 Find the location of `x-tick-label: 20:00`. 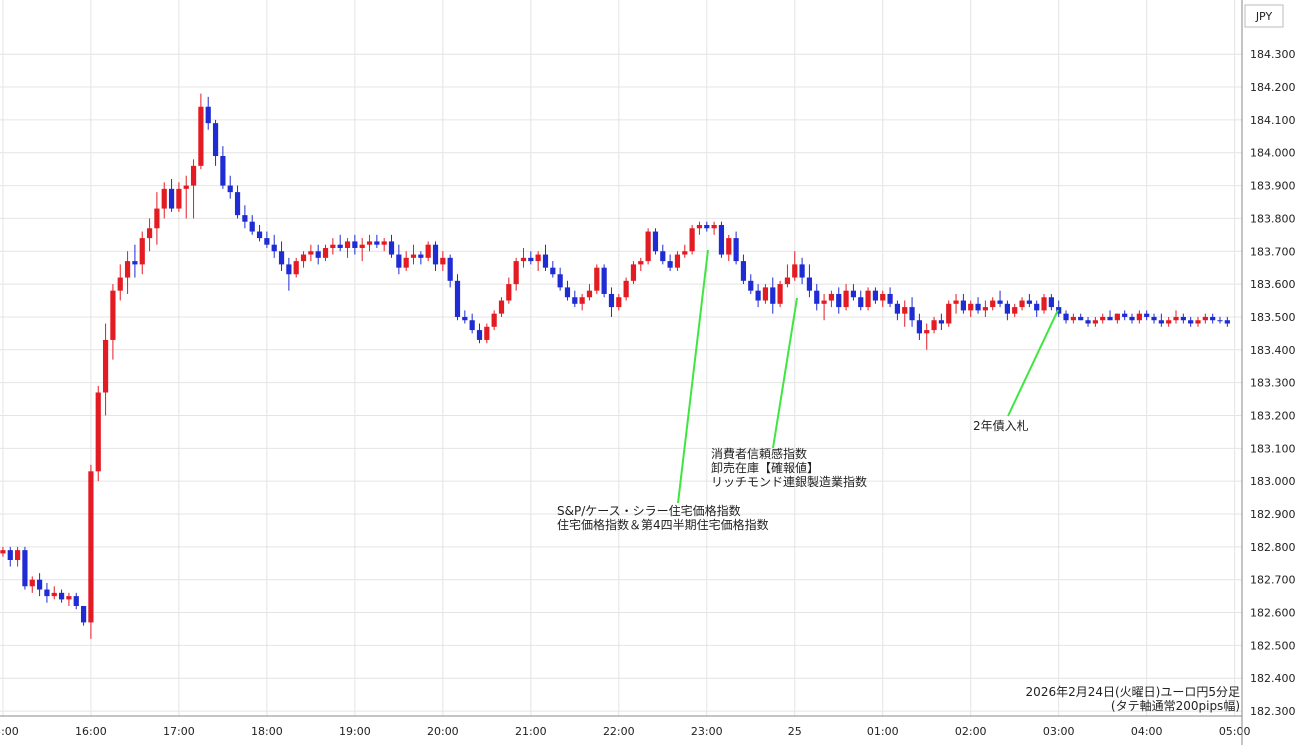

x-tick-label: 20:00 is located at coordinates (443, 731).